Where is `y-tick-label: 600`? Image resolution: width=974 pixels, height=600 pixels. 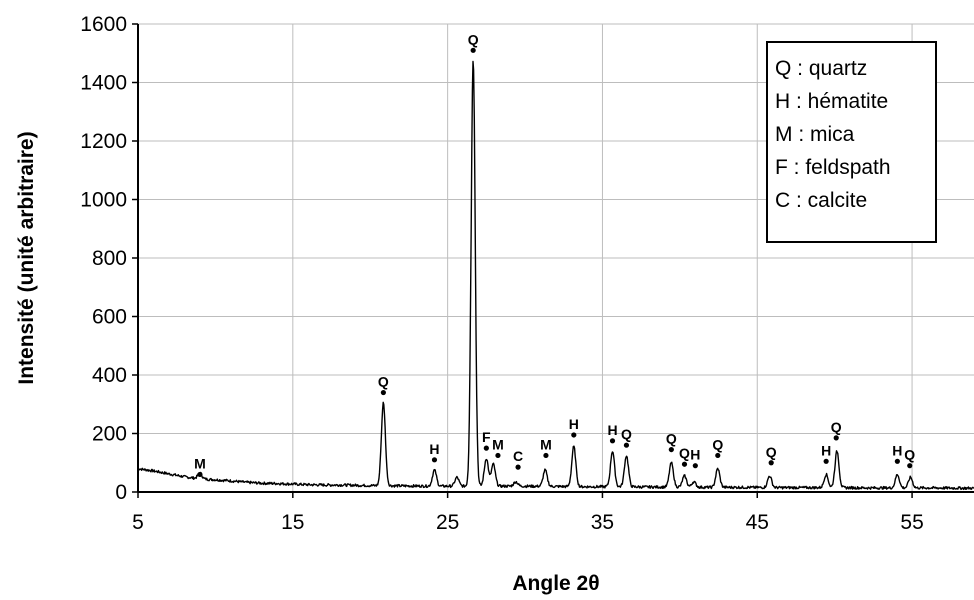 y-tick-label: 600 is located at coordinates (109, 317).